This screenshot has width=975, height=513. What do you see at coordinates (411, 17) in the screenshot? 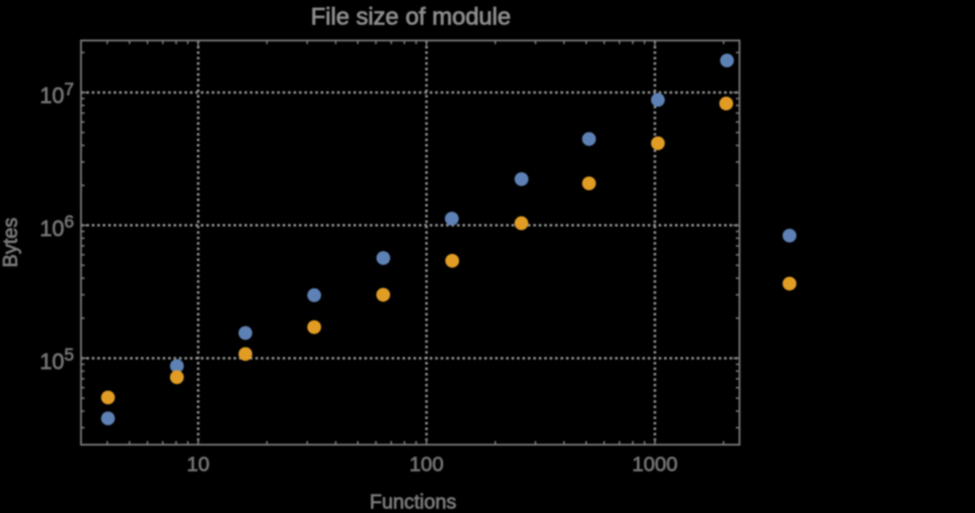
I see `svg-text: File size of module` at bounding box center [411, 17].